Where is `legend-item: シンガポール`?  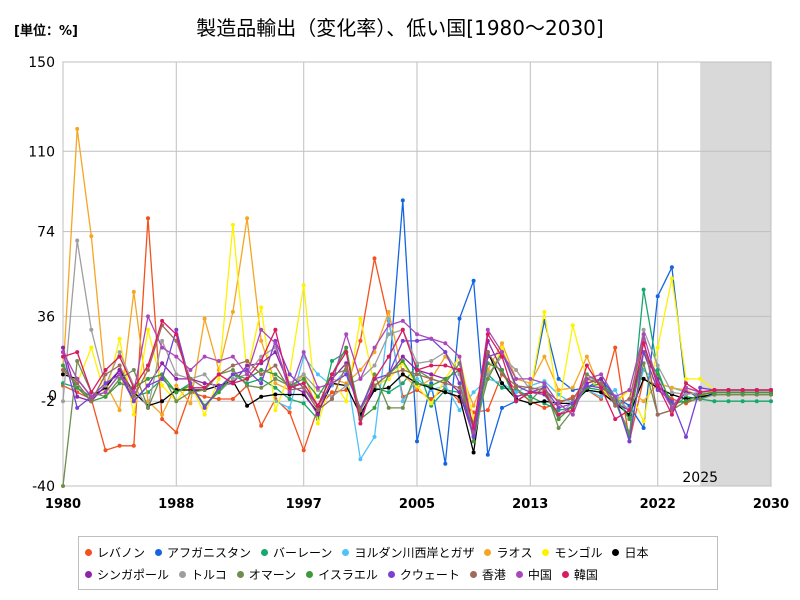 legend-item: シンガポール is located at coordinates (127, 574).